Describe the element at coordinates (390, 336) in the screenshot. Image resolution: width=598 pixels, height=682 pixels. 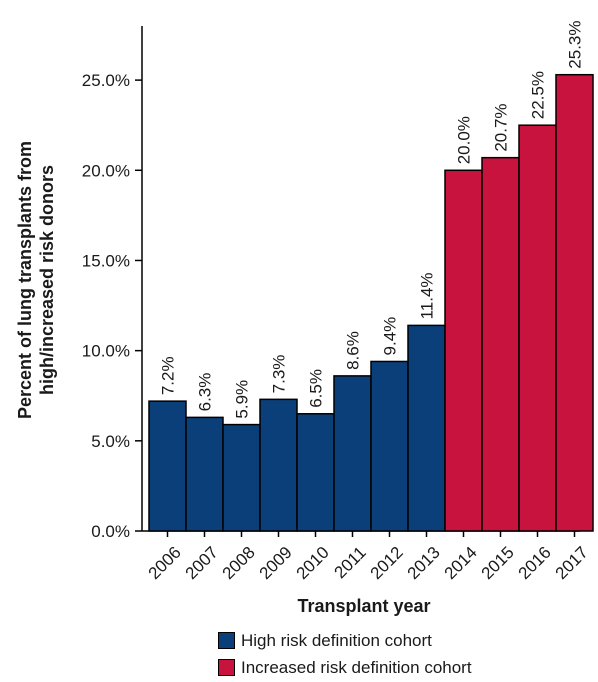
I see `bar-data-label: 9.4%` at that location.